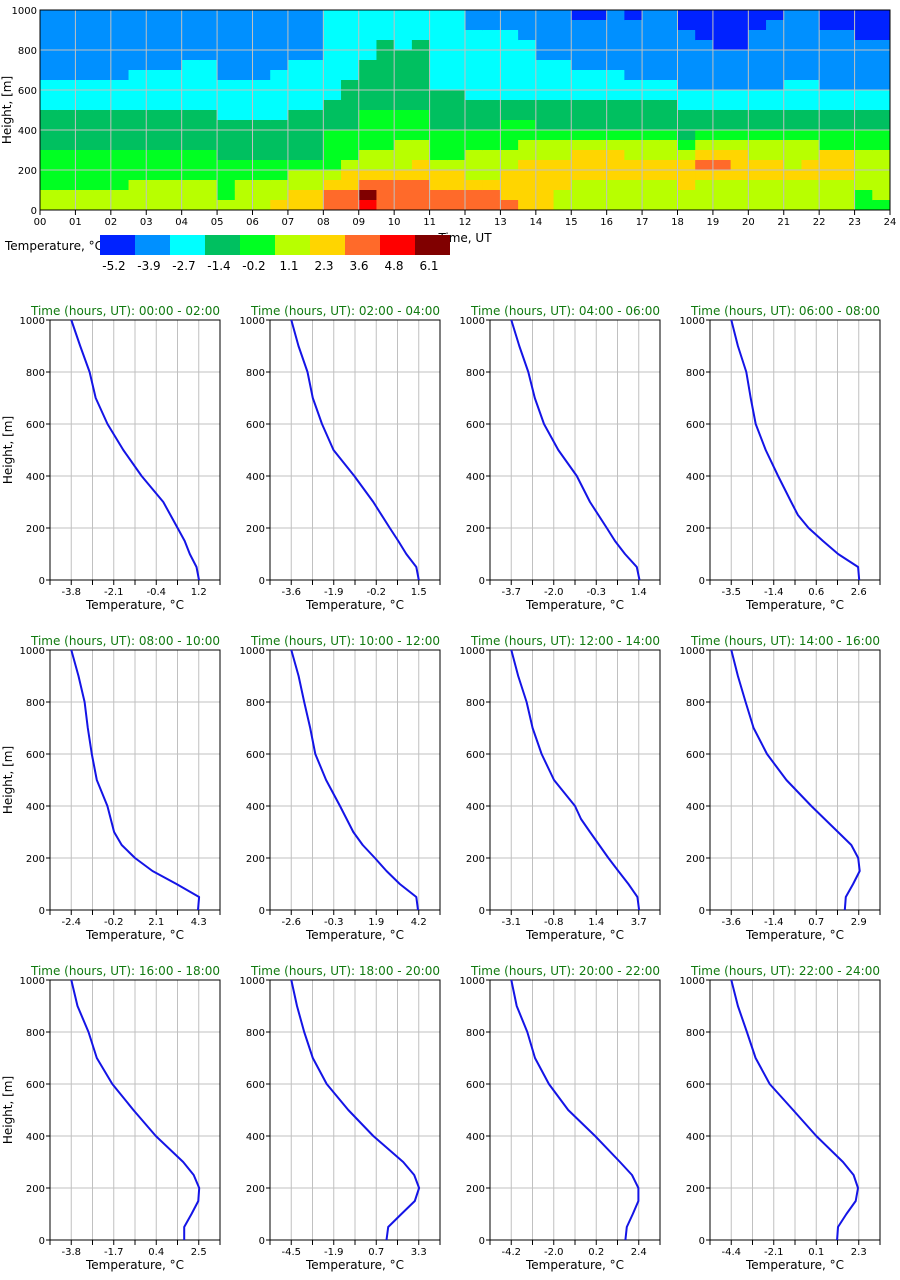  What do you see at coordinates (291, 1252) in the screenshot?
I see `x-tick-label: -4.5` at bounding box center [291, 1252].